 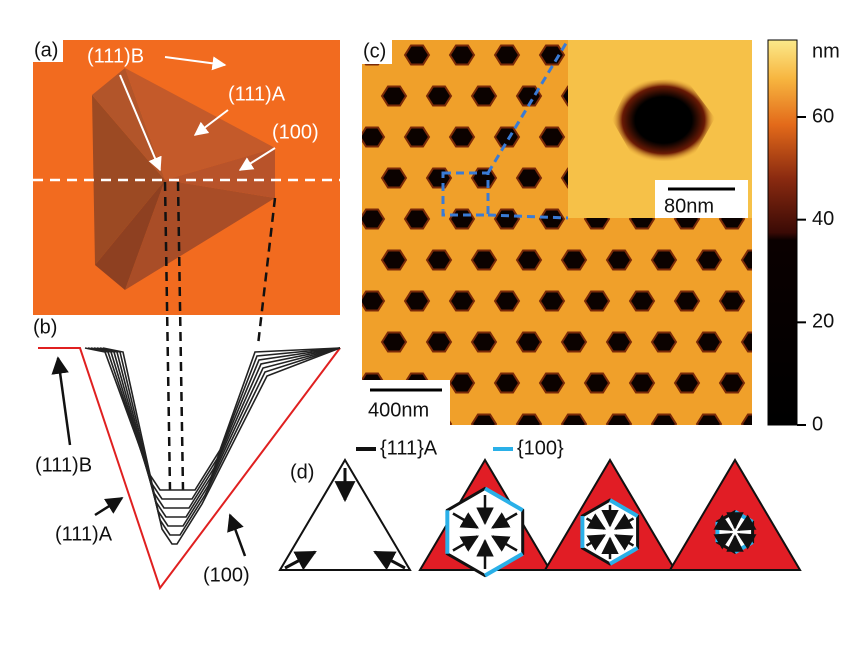 I want to click on panel-a: (a) (111)B (111)A (100), so click(x=186, y=177).